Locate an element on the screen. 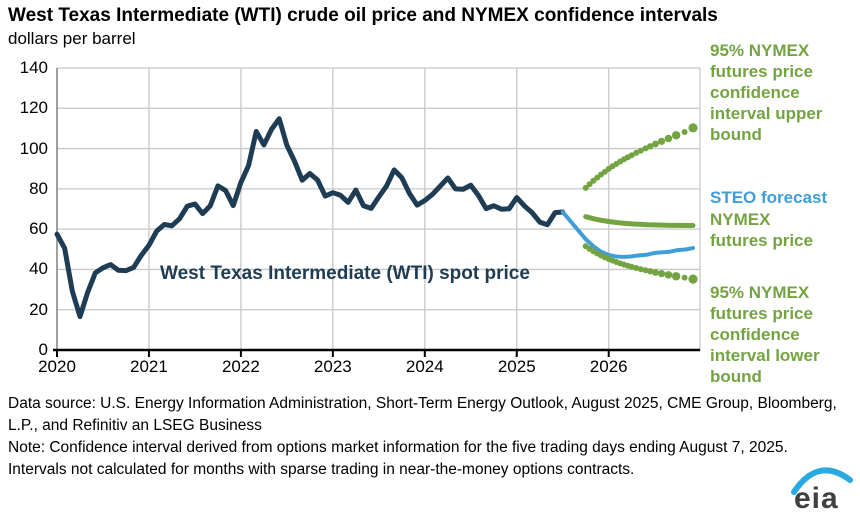 Image resolution: width=860 pixels, height=529 pixels. nymex-futures-series-label: NYMEX futures price is located at coordinates (785, 230).